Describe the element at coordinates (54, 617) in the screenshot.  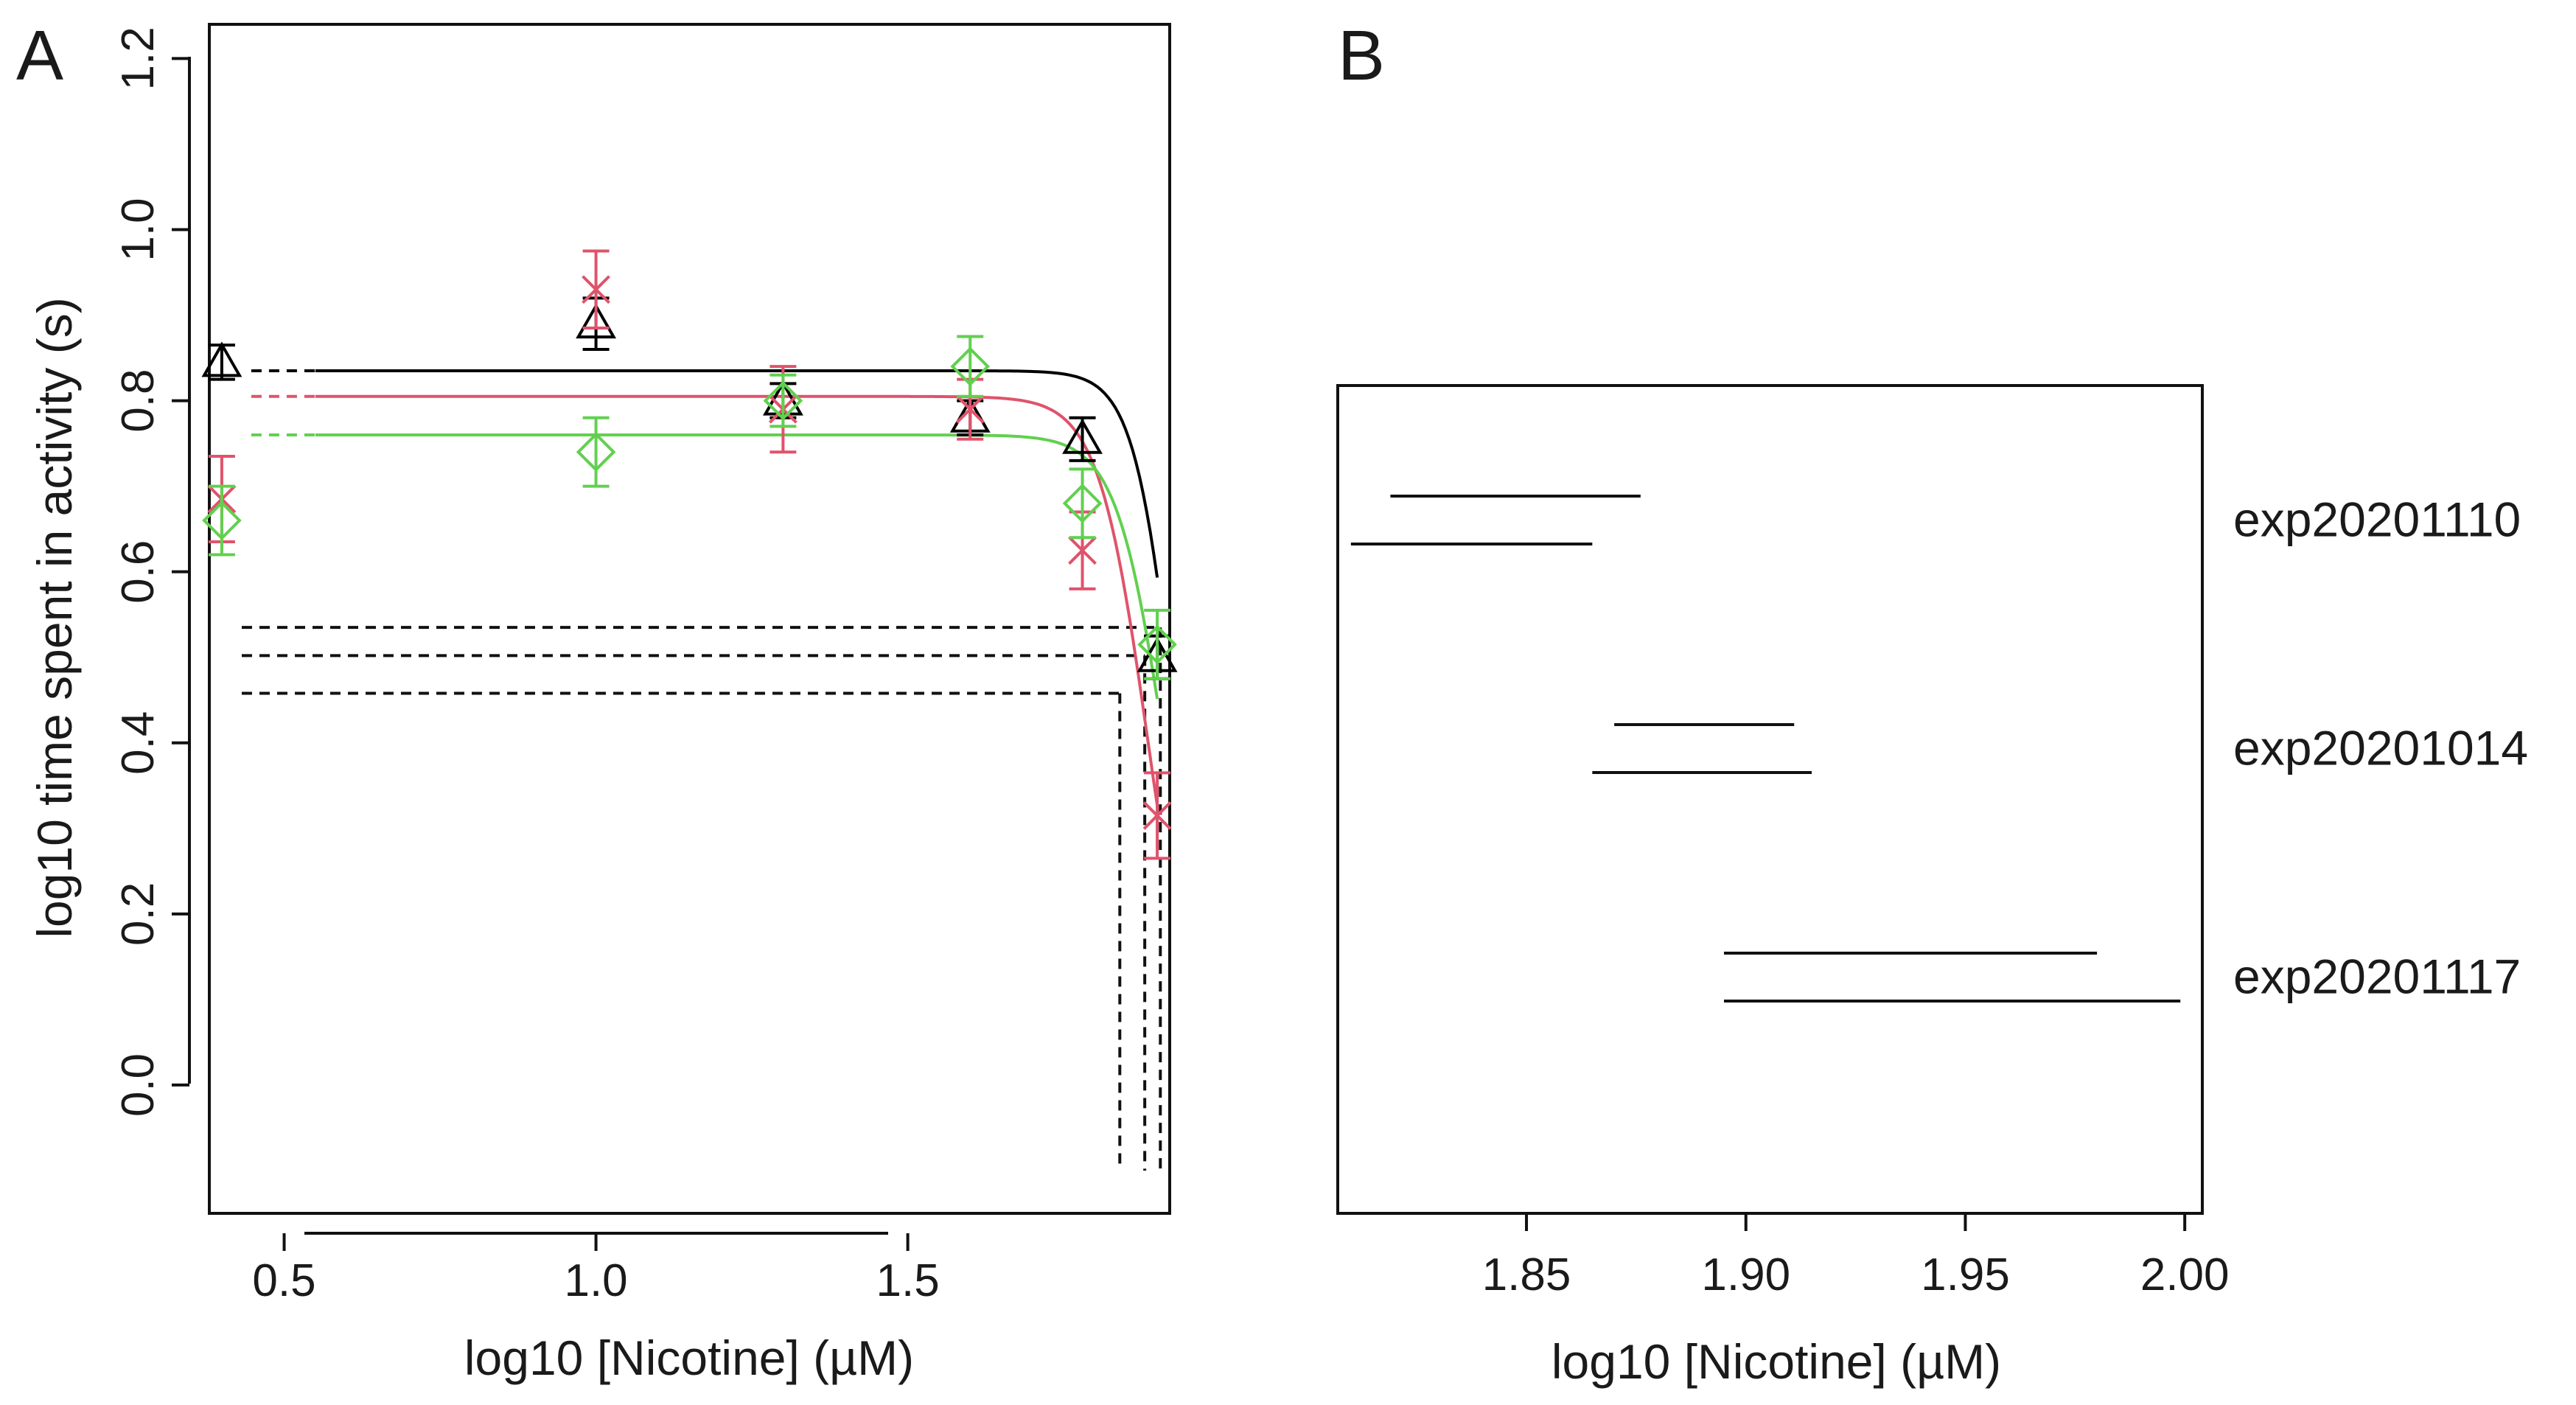
I see `panel-a-y-axis-title: log10 time spent in activity (s)` at that location.